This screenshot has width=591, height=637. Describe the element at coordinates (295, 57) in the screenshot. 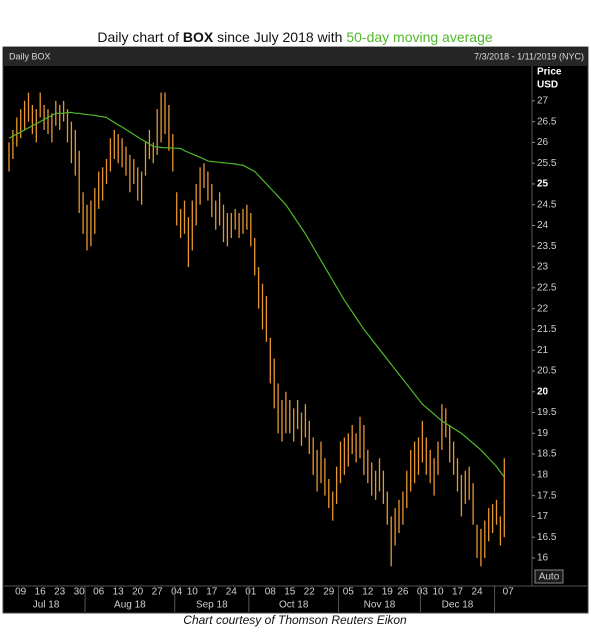

I see `header-strip` at that location.